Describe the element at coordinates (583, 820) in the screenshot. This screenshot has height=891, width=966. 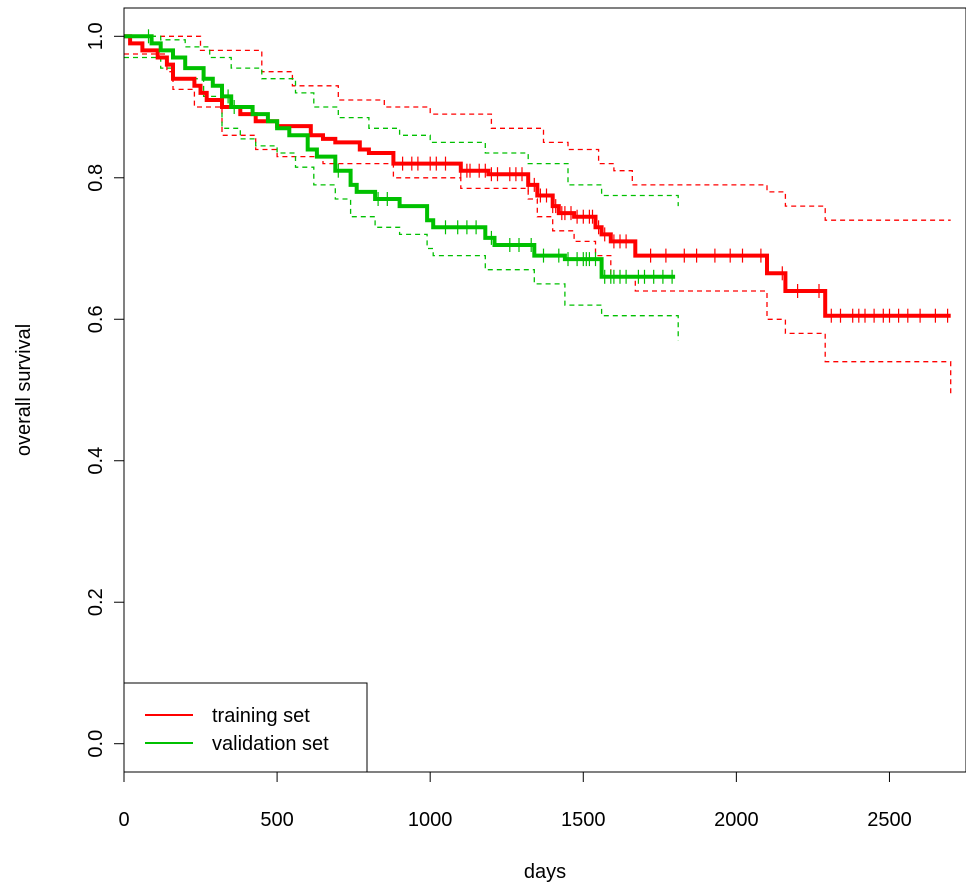
I see `x-tick-label: 1500` at that location.